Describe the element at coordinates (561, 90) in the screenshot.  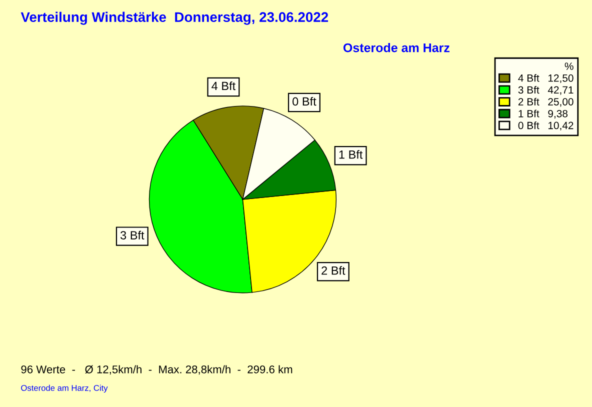
I see `data-label: 42,71` at that location.